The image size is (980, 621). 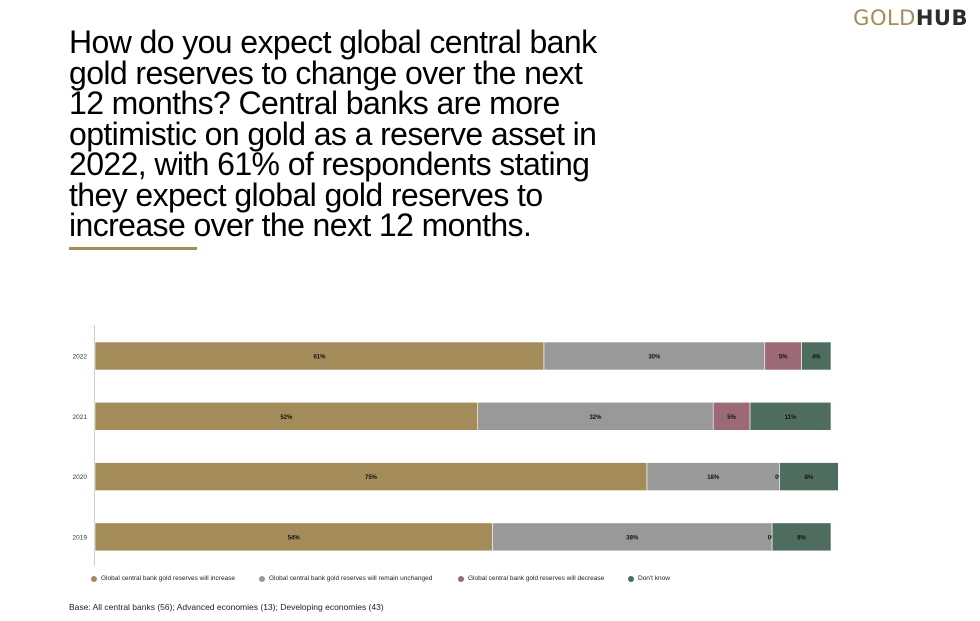 I want to click on data-label: 11%, so click(x=791, y=418).